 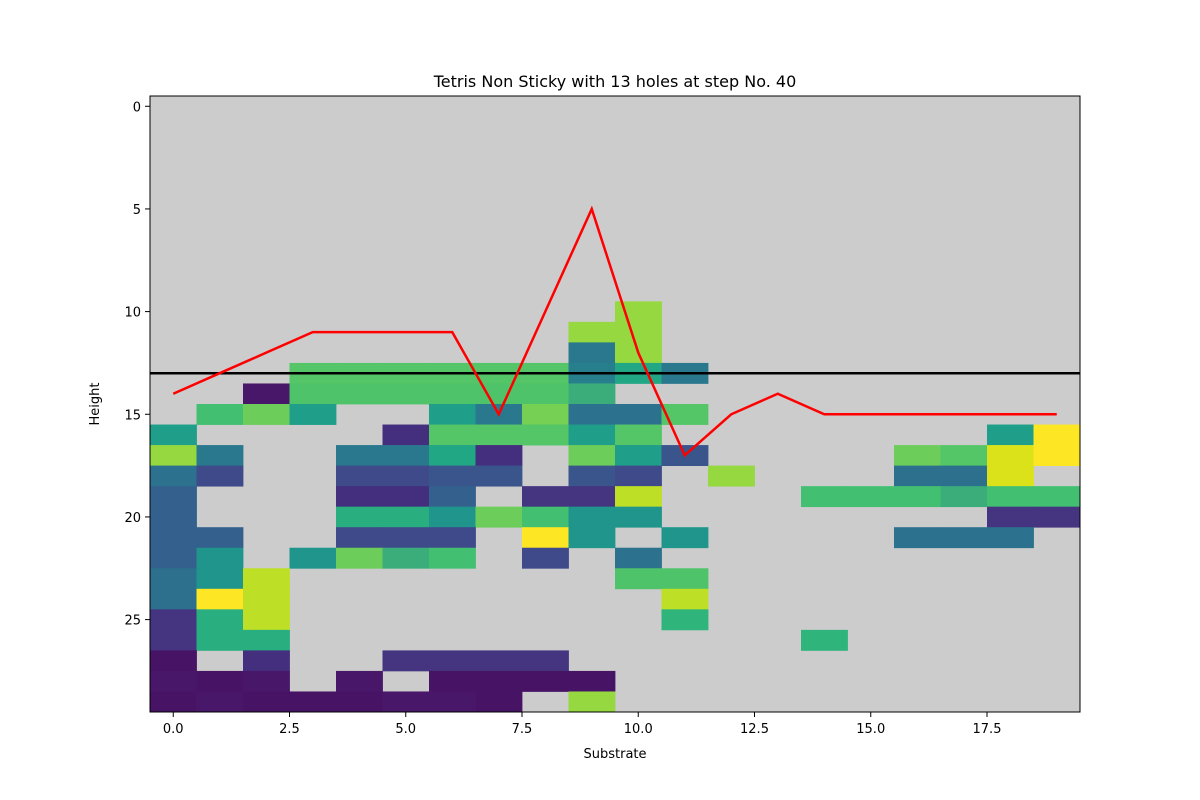 I want to click on x-tick-label: 7.5, so click(x=522, y=729).